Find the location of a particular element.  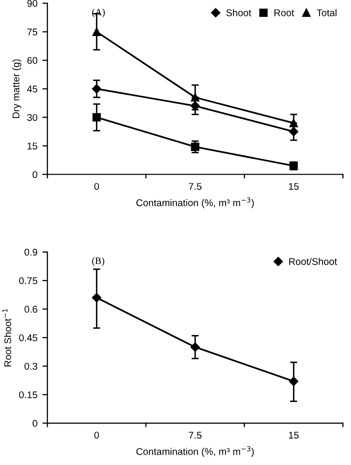

y-tick-label: 0.9 is located at coordinates (31, 252).